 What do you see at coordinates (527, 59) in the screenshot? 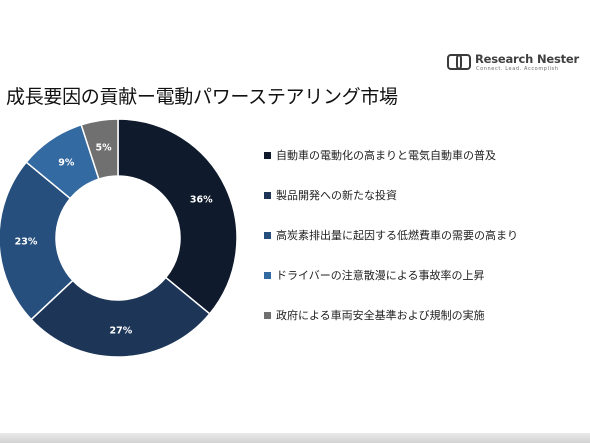
I see `logo-name: Research Nester` at bounding box center [527, 59].